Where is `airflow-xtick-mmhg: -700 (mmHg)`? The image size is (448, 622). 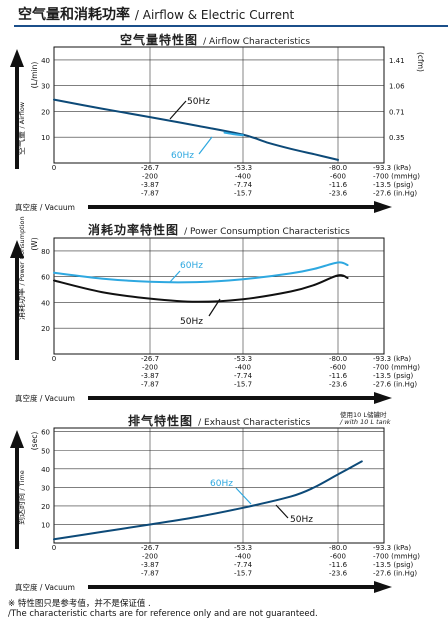 airflow-xtick-mmhg: -700 (mmHg) is located at coordinates (396, 177).